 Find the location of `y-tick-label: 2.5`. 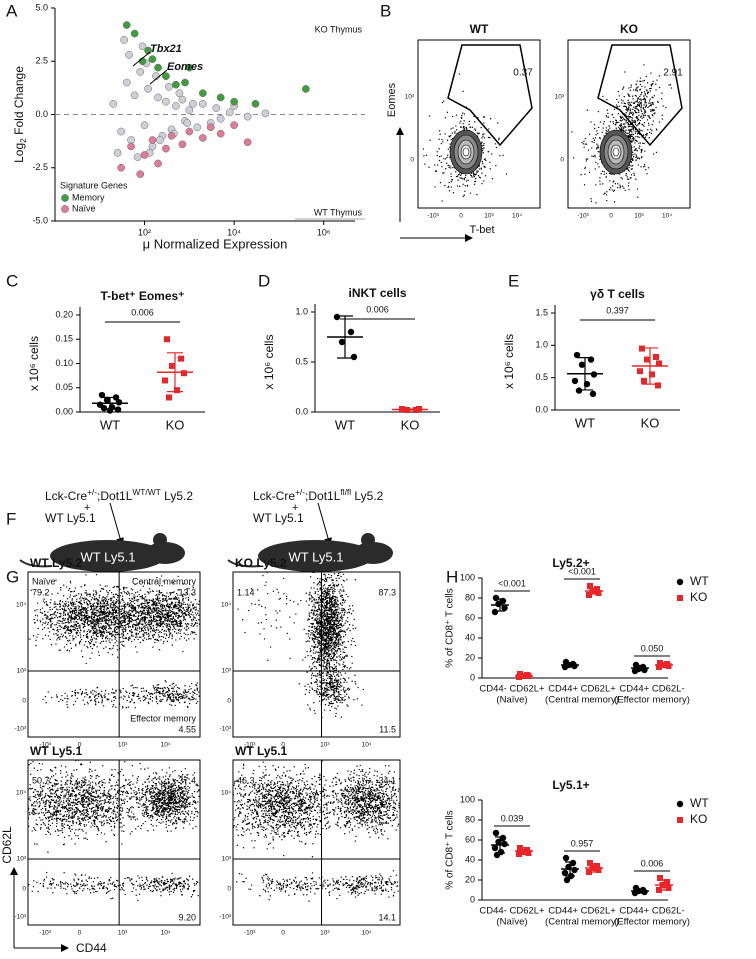

y-tick-label: 2.5 is located at coordinates (41, 61).